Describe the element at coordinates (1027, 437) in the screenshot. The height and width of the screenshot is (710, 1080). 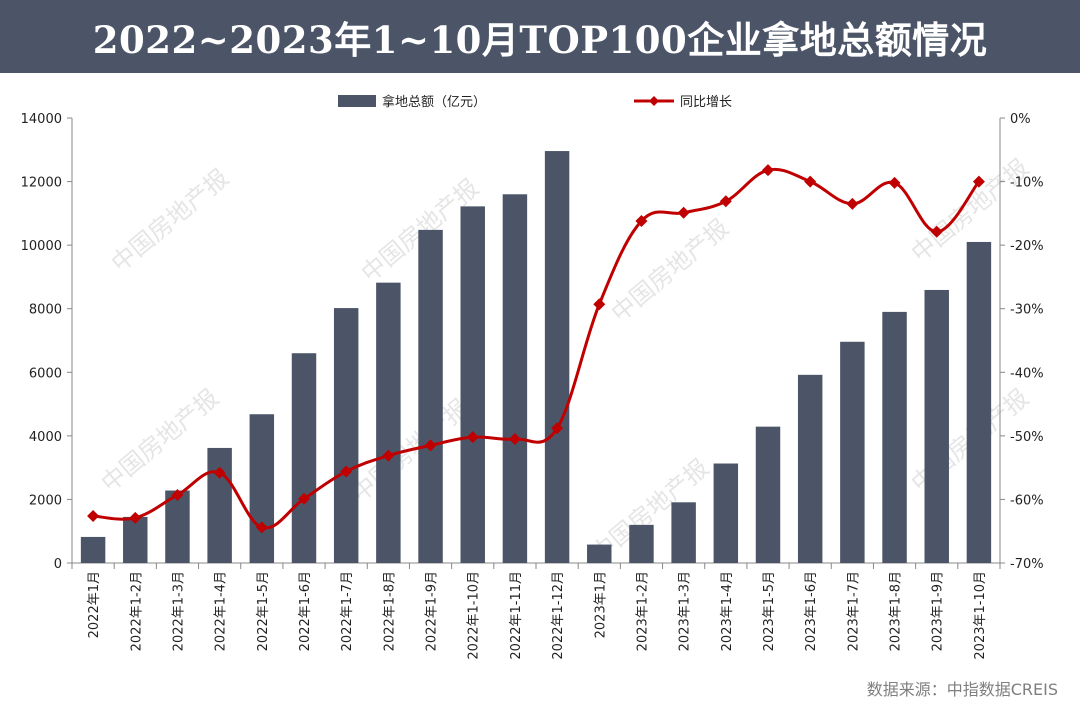
I see `y-right-tick-label: -50%` at that location.